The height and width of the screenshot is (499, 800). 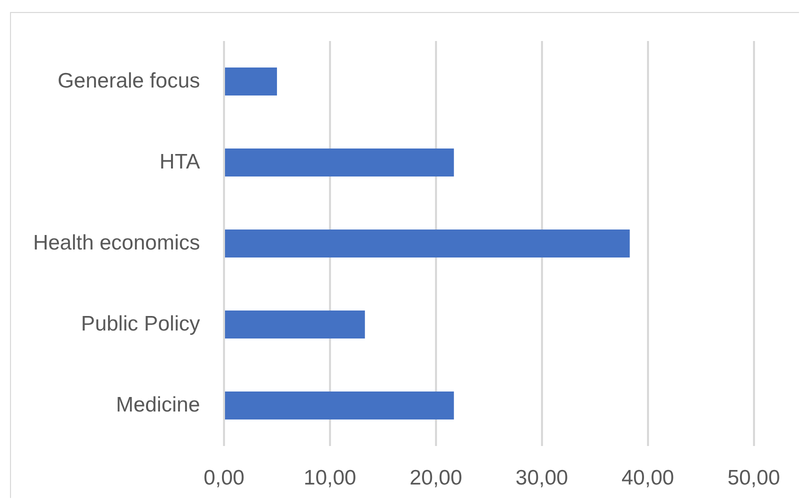 I want to click on x-tick-label: 30,00, so click(x=542, y=478).